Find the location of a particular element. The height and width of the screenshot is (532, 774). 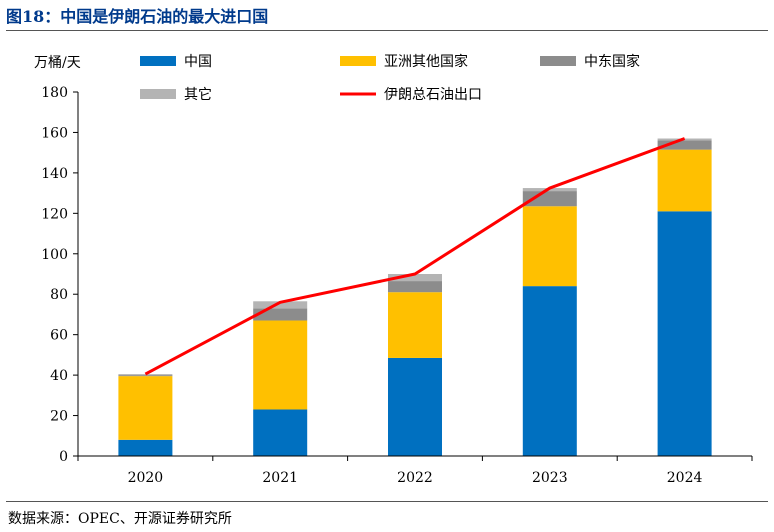

legend-label: 中东国家 is located at coordinates (612, 61).